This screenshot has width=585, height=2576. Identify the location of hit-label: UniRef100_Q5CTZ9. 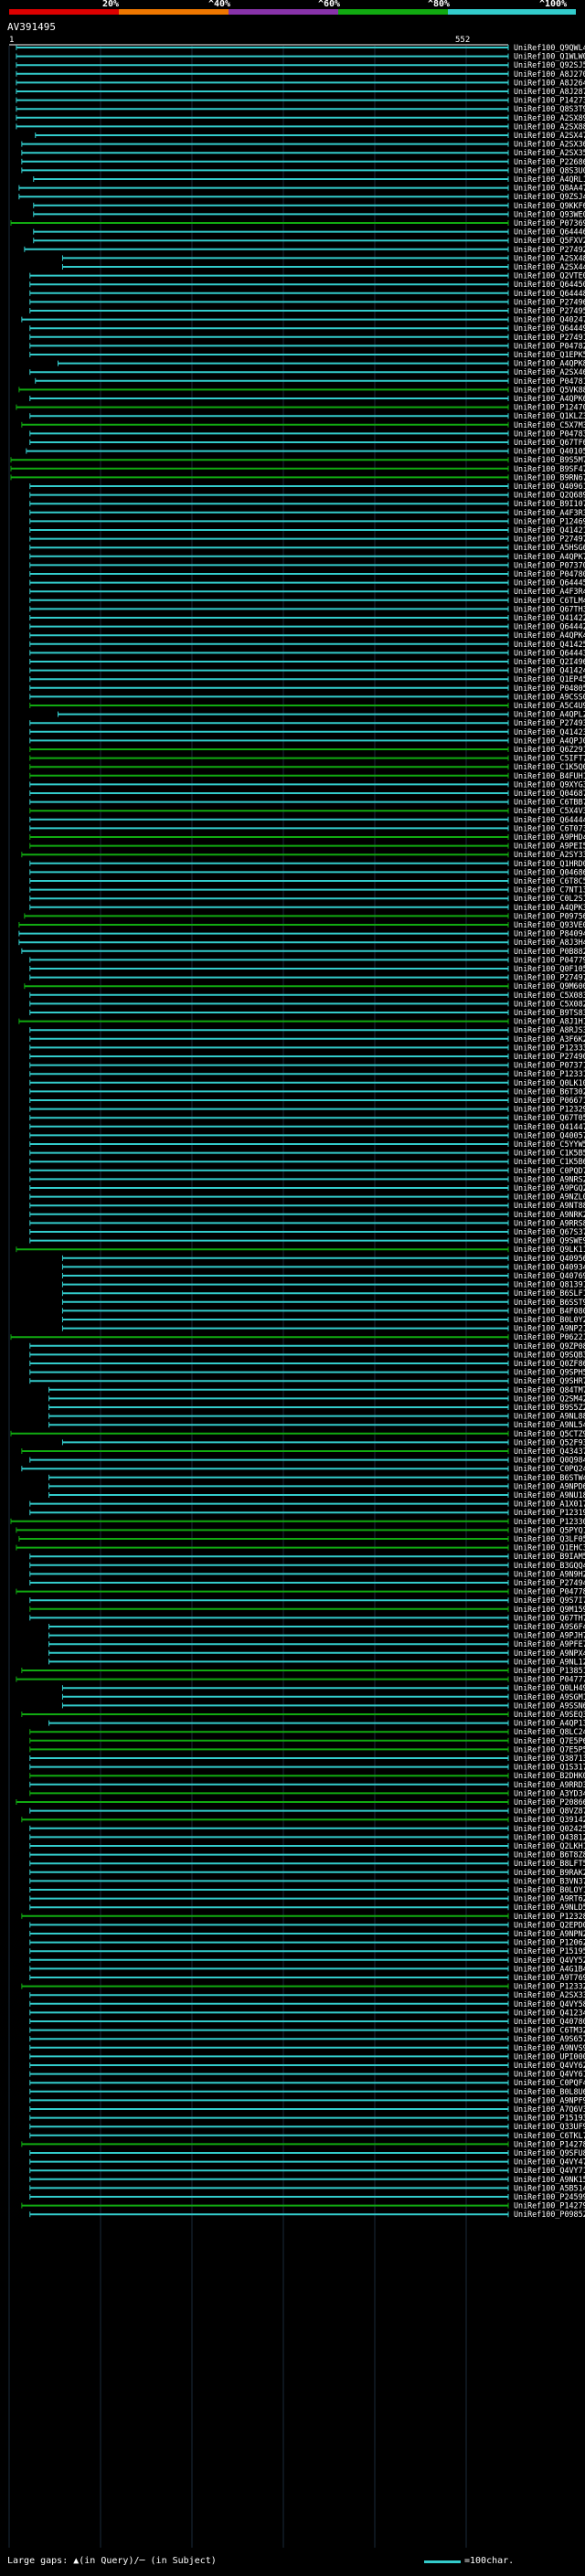
(549, 1433).